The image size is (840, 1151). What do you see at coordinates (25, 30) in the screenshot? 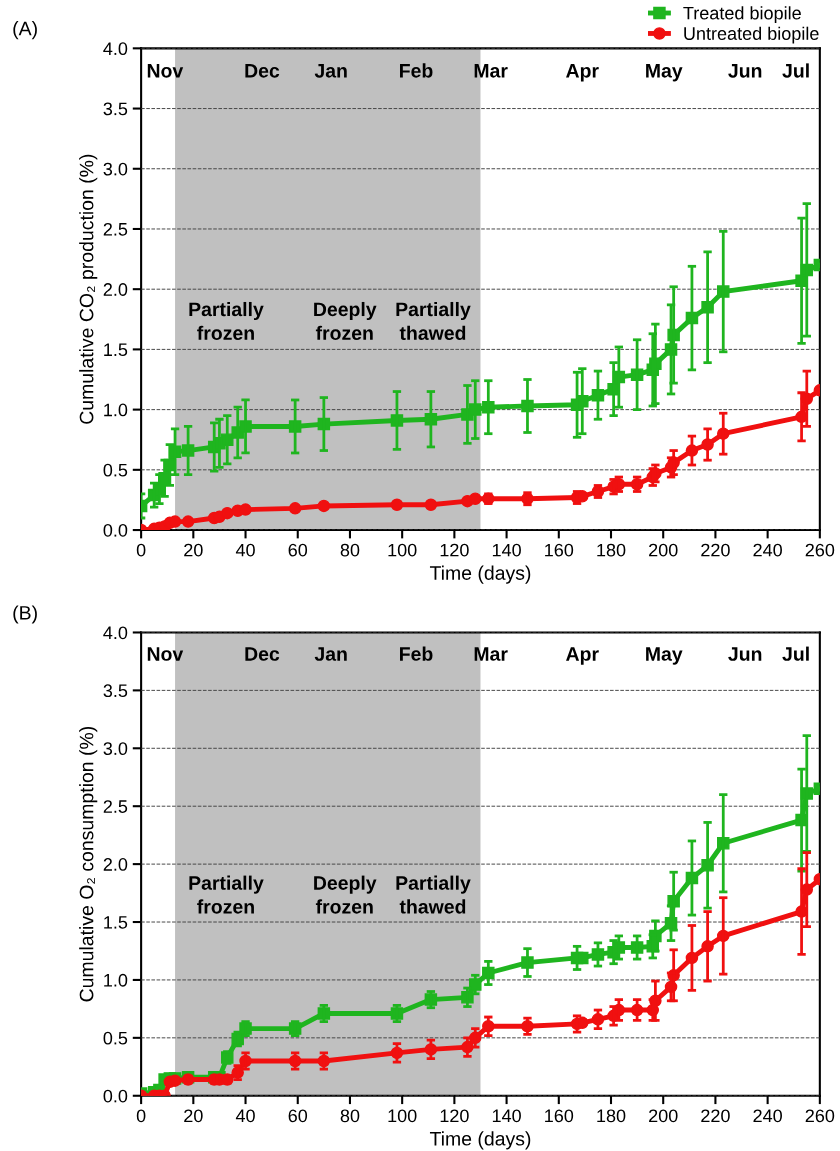
I see `chart-title: (A)` at bounding box center [25, 30].